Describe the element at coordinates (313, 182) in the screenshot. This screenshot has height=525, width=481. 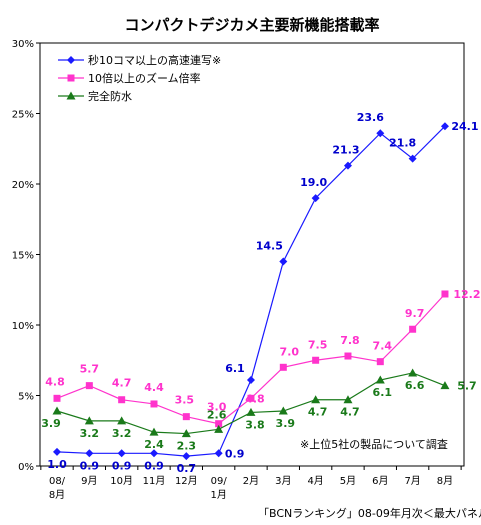
I see `data-label: 19.0` at that location.